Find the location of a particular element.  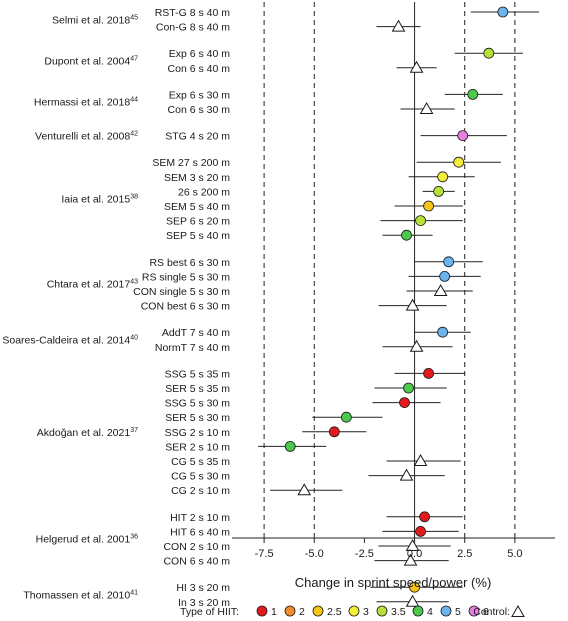

legend-label: 5 is located at coordinates (458, 612).